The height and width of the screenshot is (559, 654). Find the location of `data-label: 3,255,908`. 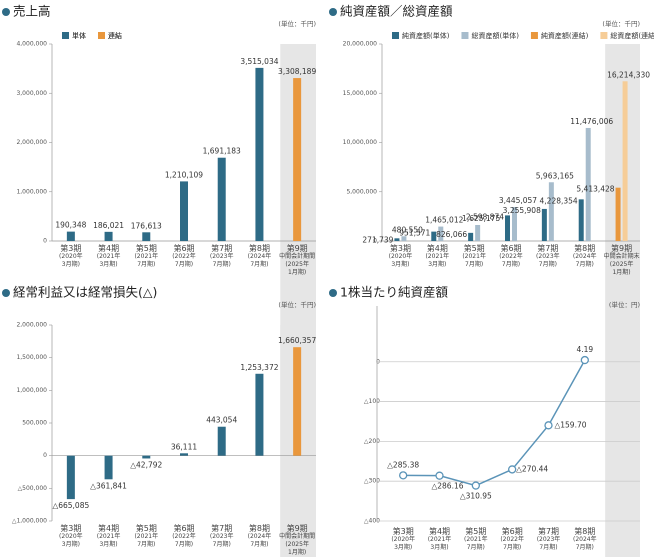

data-label: 3,255,908 is located at coordinates (522, 210).